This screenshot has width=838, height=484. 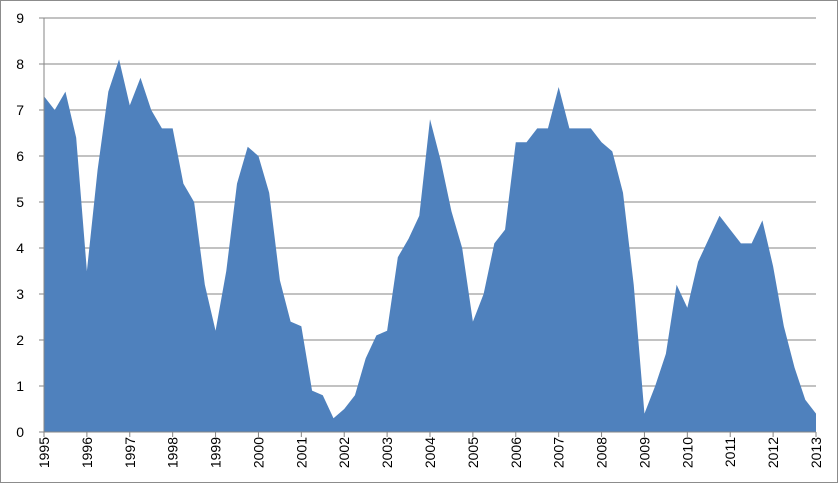 I want to click on x-tick-label: 2002, so click(x=344, y=452).